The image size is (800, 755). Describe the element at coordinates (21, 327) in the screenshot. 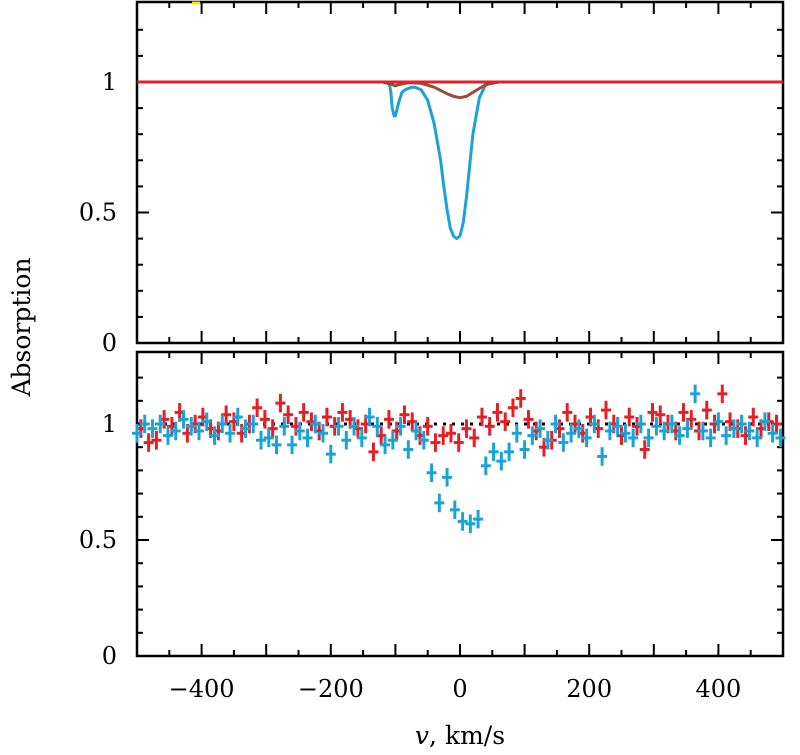

I see `y-axis-label: Absorption` at that location.